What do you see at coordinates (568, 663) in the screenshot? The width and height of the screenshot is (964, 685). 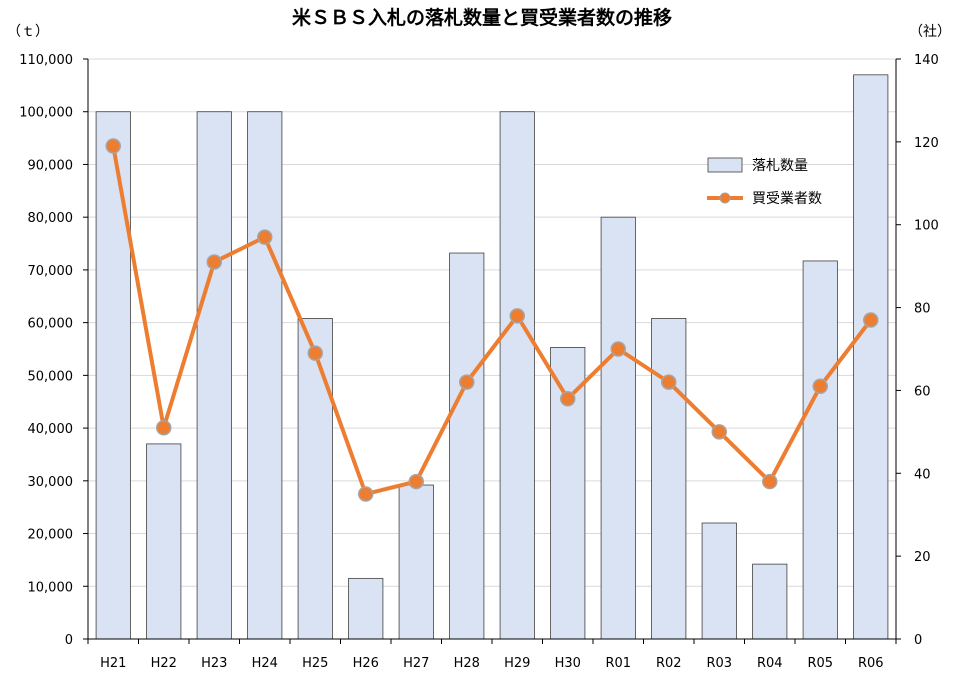 I see `x-tick-label: H30` at bounding box center [568, 663].